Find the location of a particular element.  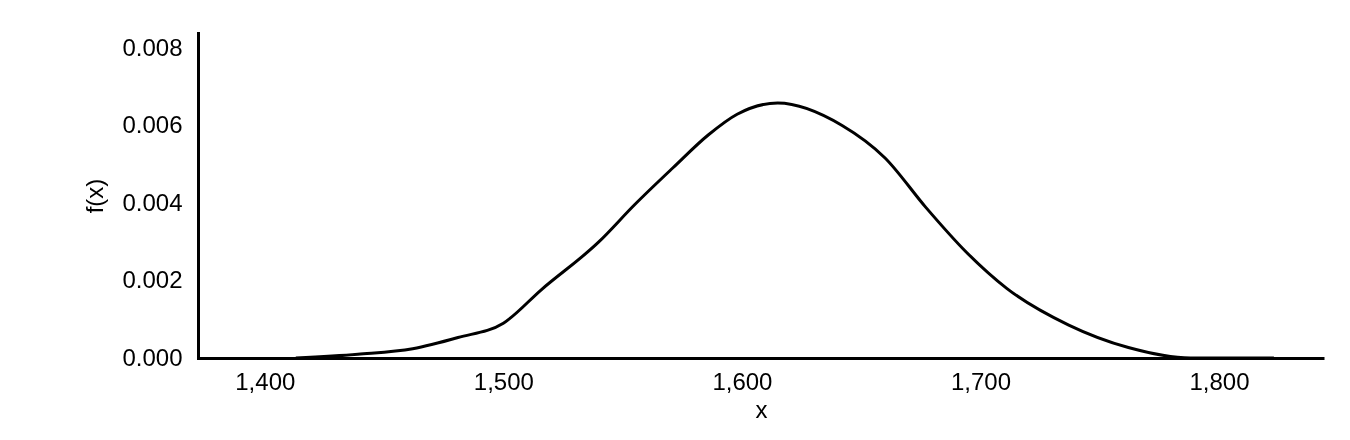

y-axis-title: f(x) is located at coordinates (95, 196).